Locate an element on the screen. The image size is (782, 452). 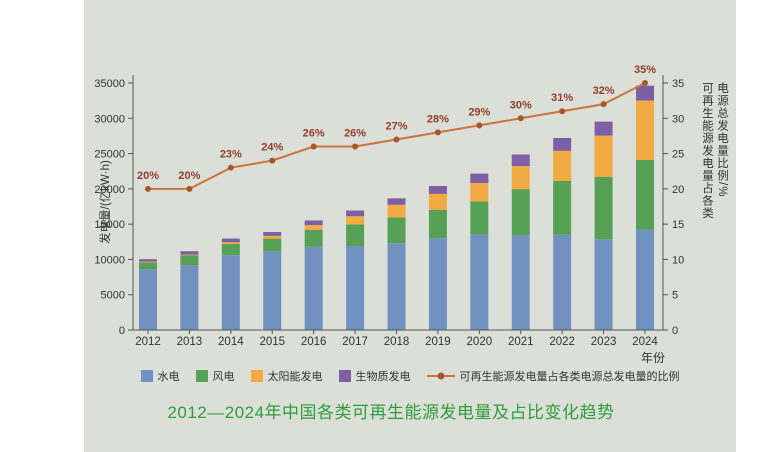
legend-item: 水电 is located at coordinates (160, 376).